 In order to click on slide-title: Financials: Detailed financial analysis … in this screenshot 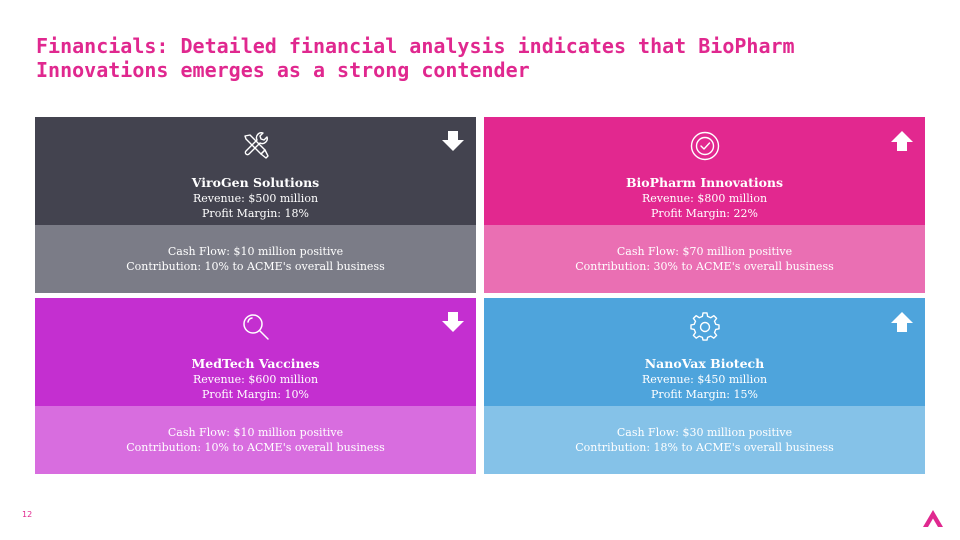, I will do `click(415, 58)`.